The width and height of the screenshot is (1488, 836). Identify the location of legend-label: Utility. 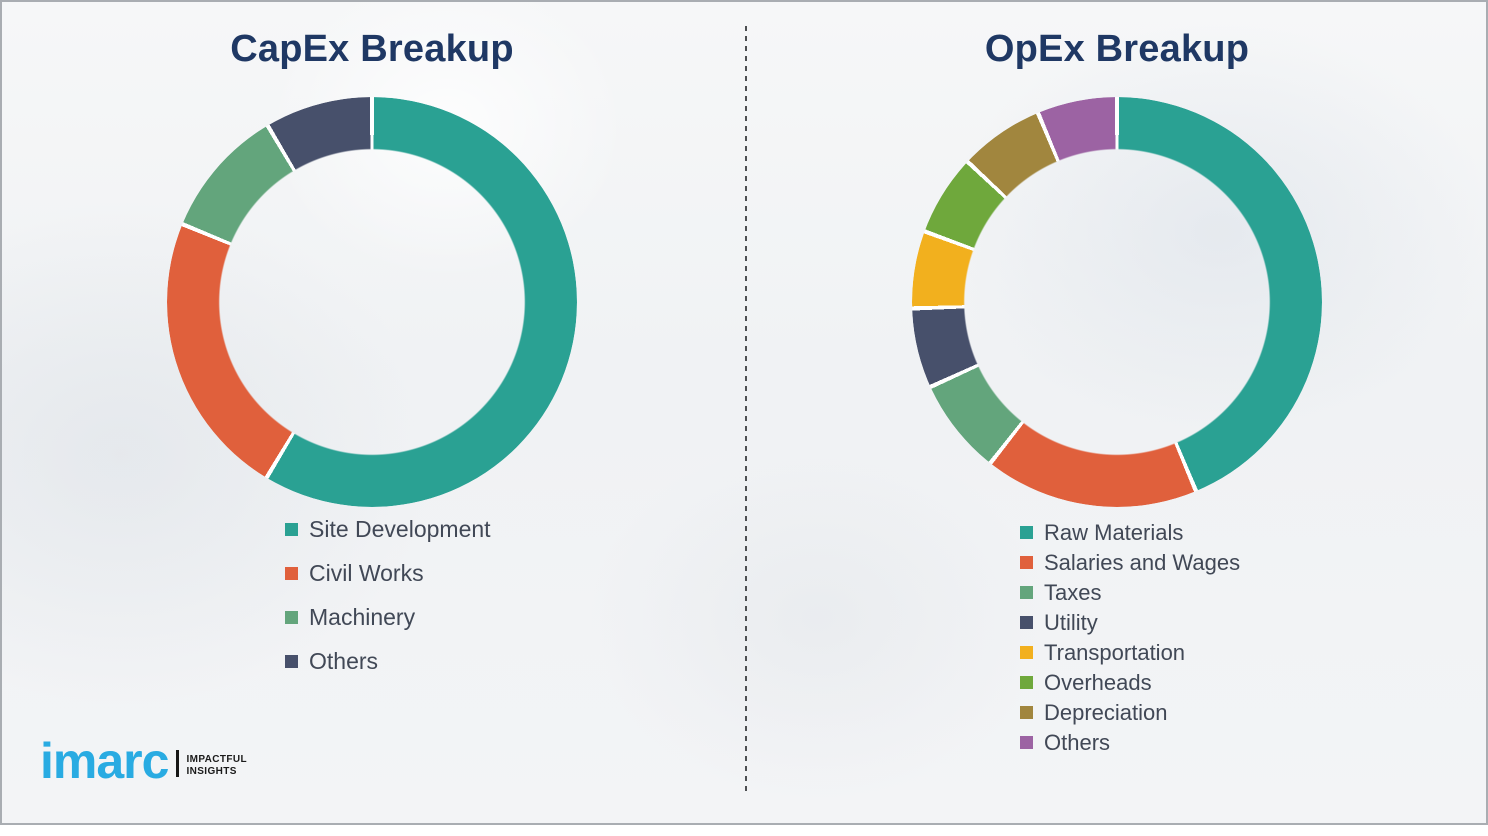
(1071, 622).